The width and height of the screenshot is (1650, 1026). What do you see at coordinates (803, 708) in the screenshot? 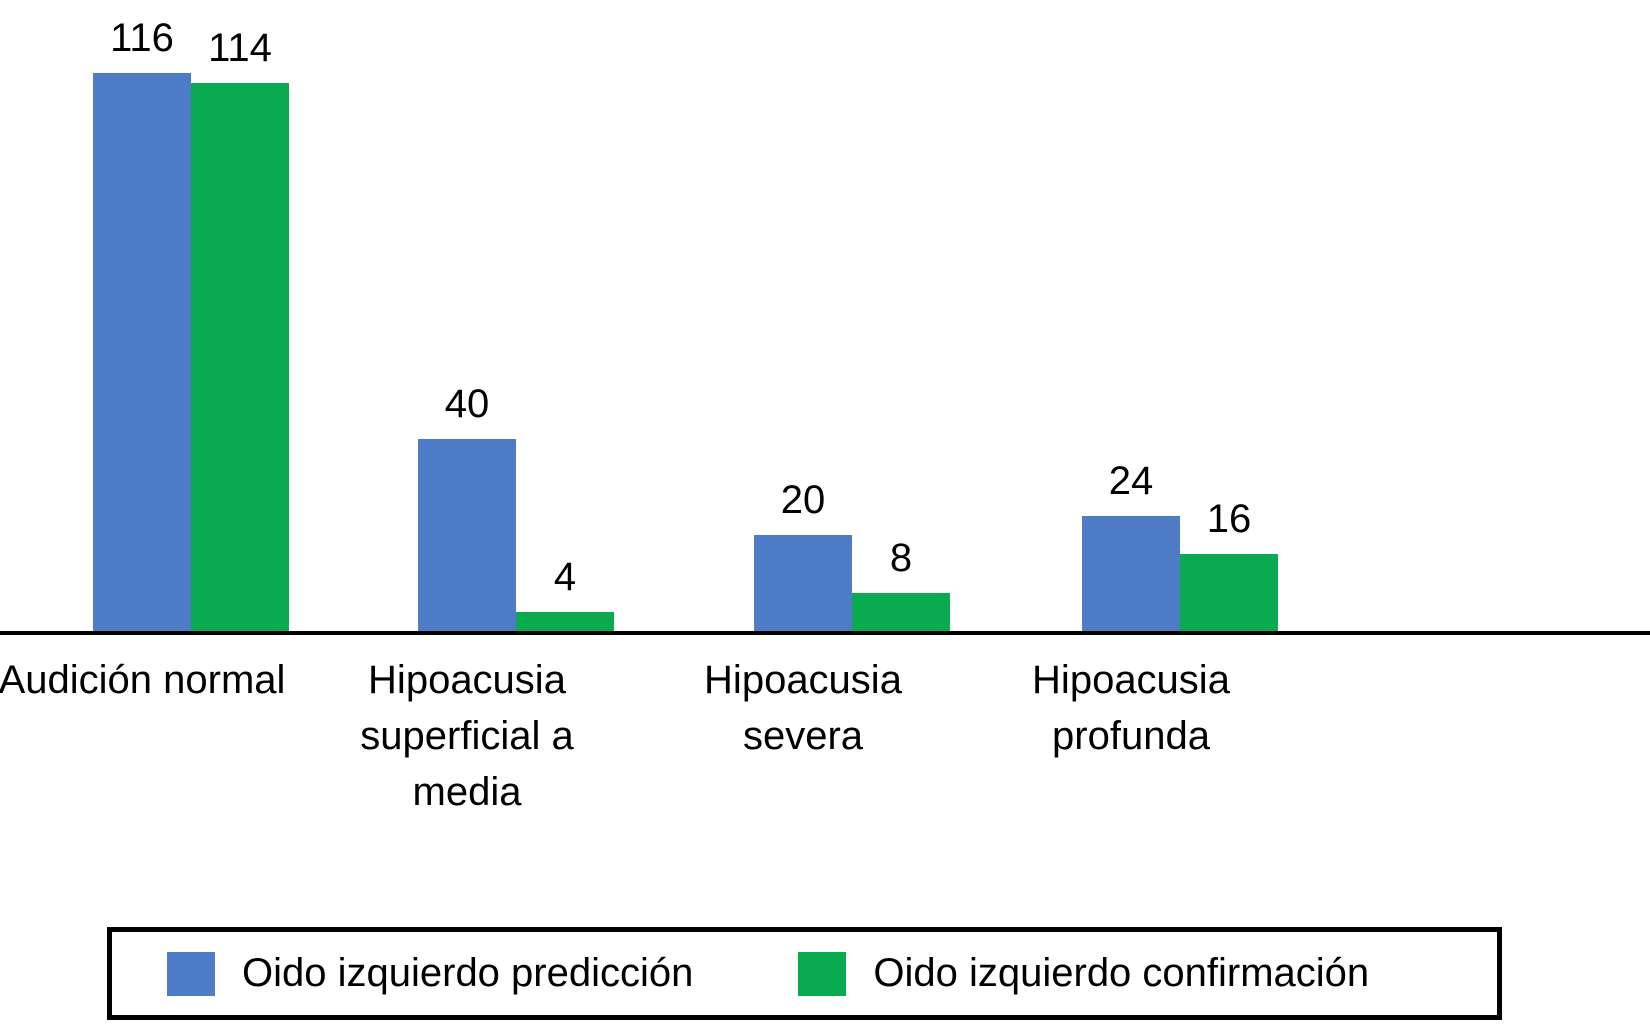
I see `category-label: Hipoacusia severa` at bounding box center [803, 708].